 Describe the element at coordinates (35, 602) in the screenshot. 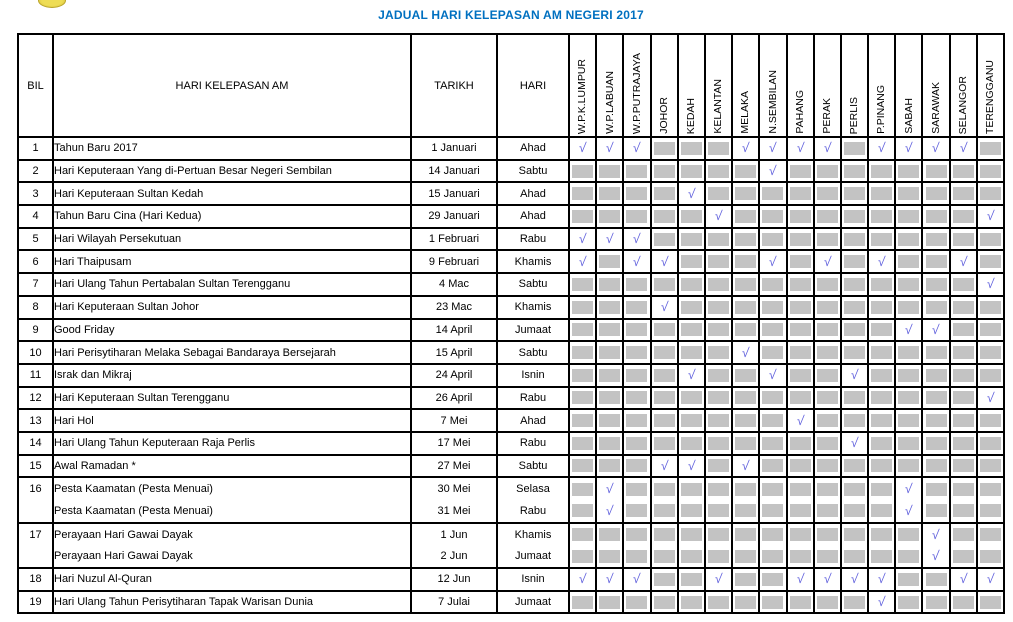

I see `bil-cell: 19` at that location.